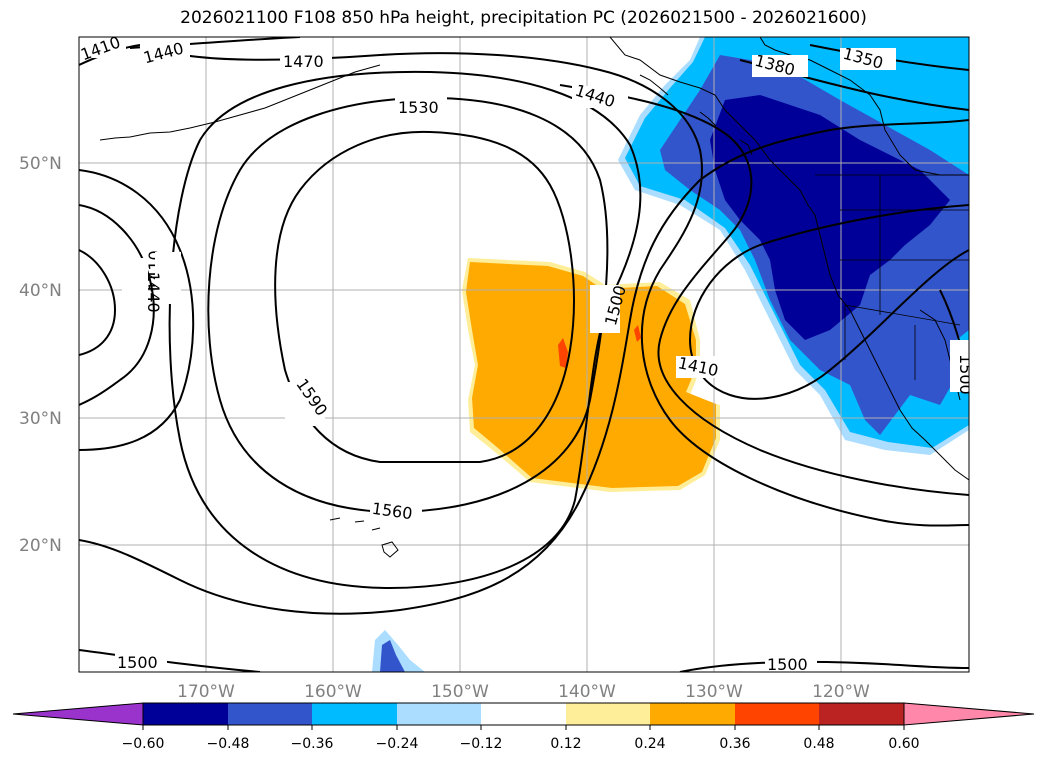 This screenshot has width=1047, height=765. What do you see at coordinates (40, 419) in the screenshot?
I see `lat-label: 30°N` at bounding box center [40, 419].